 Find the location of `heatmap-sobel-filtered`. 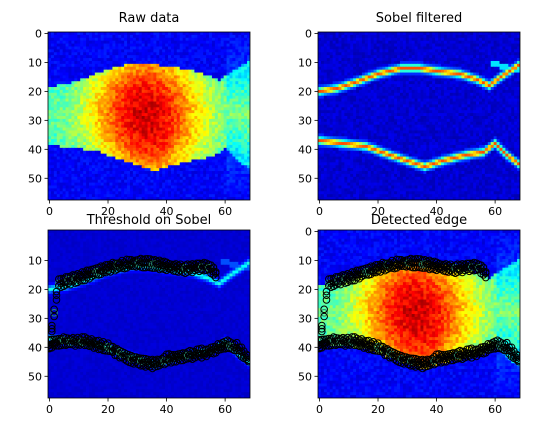

heatmap-sobel-filtered is located at coordinates (419, 116).